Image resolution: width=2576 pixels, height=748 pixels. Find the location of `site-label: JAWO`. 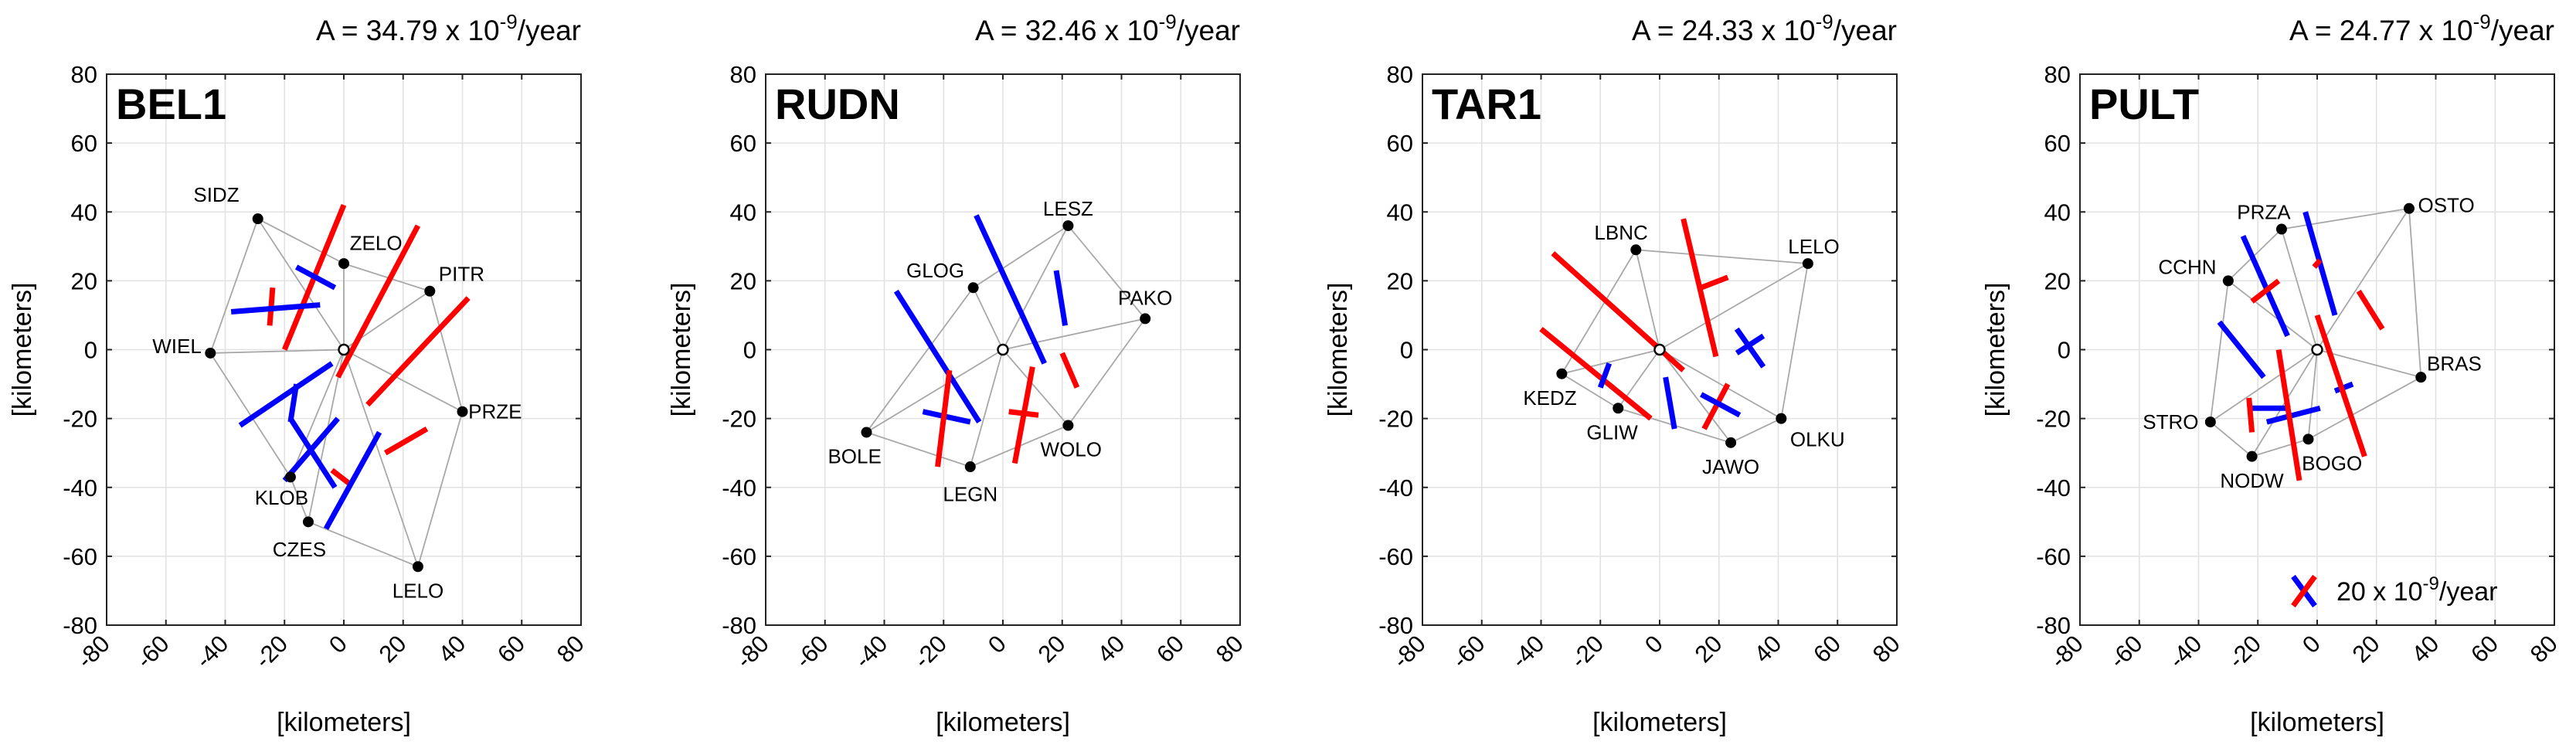

site-label: JAWO is located at coordinates (1730, 466).